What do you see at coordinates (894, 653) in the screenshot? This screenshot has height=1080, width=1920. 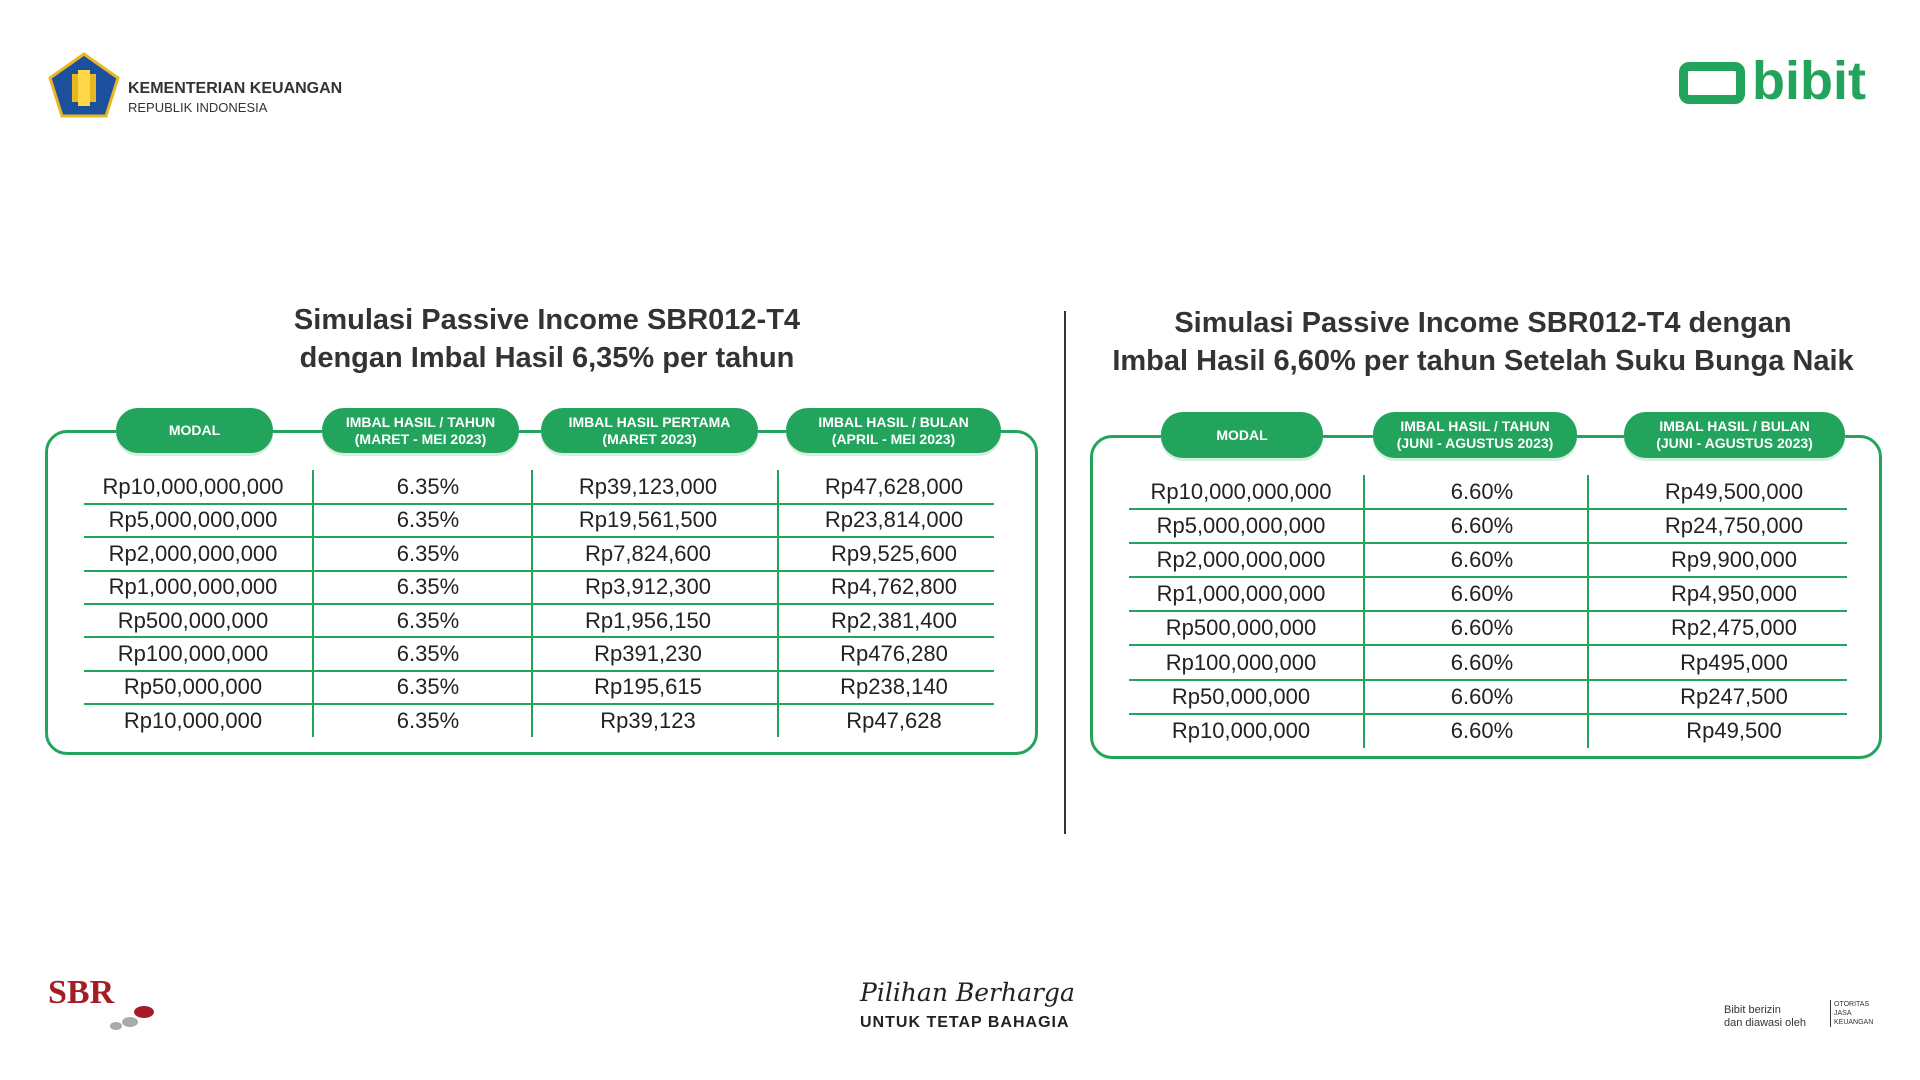 I see `table-cell: Rp476,280` at bounding box center [894, 653].